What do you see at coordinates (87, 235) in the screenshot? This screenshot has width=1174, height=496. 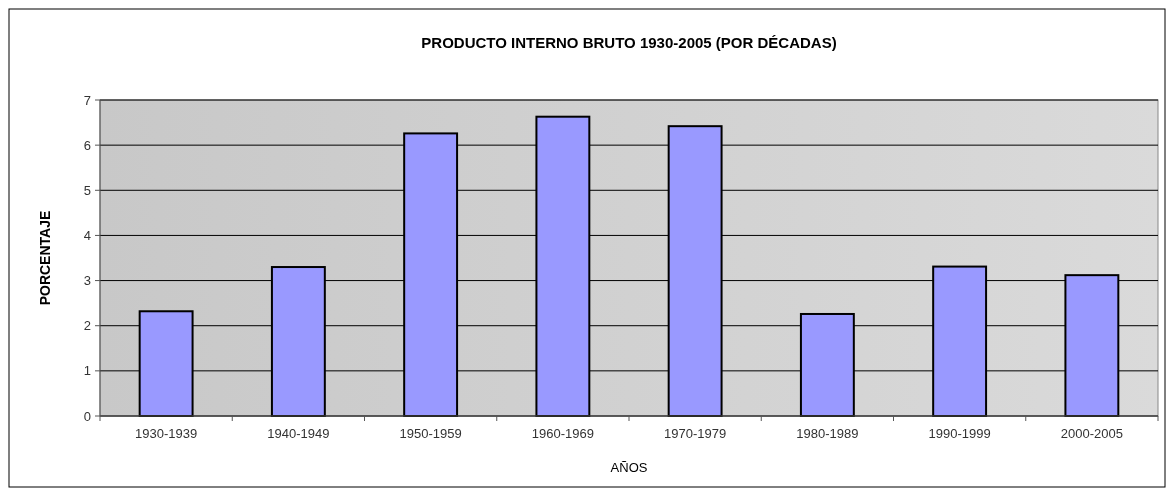 I see `y-tick-label: 4` at bounding box center [87, 235].